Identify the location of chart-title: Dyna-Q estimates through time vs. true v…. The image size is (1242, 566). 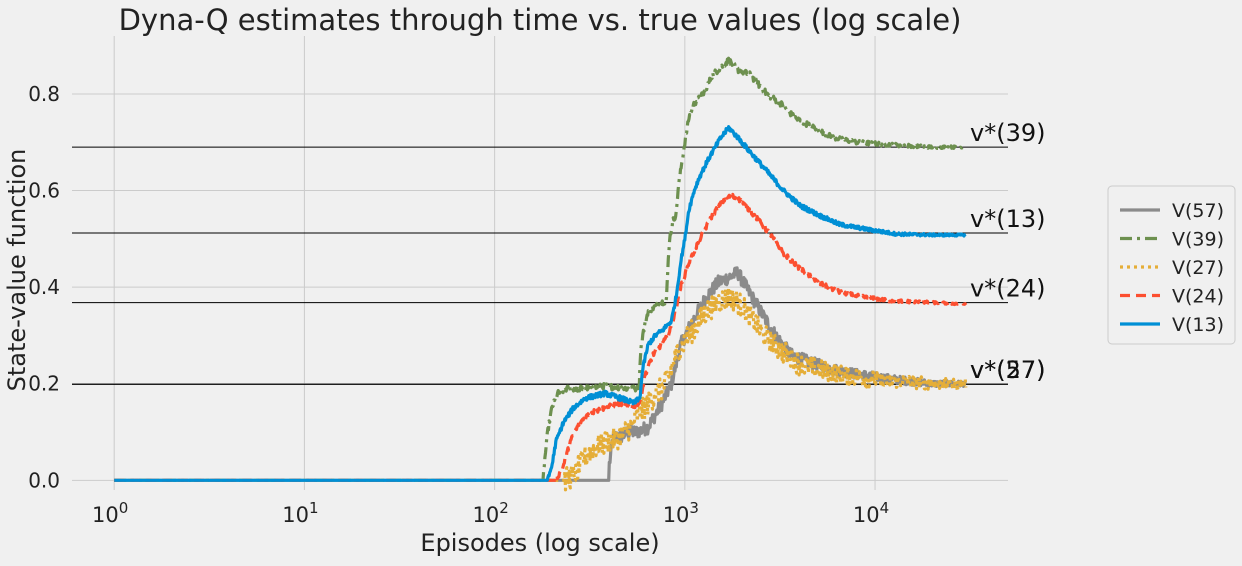
(540, 20).